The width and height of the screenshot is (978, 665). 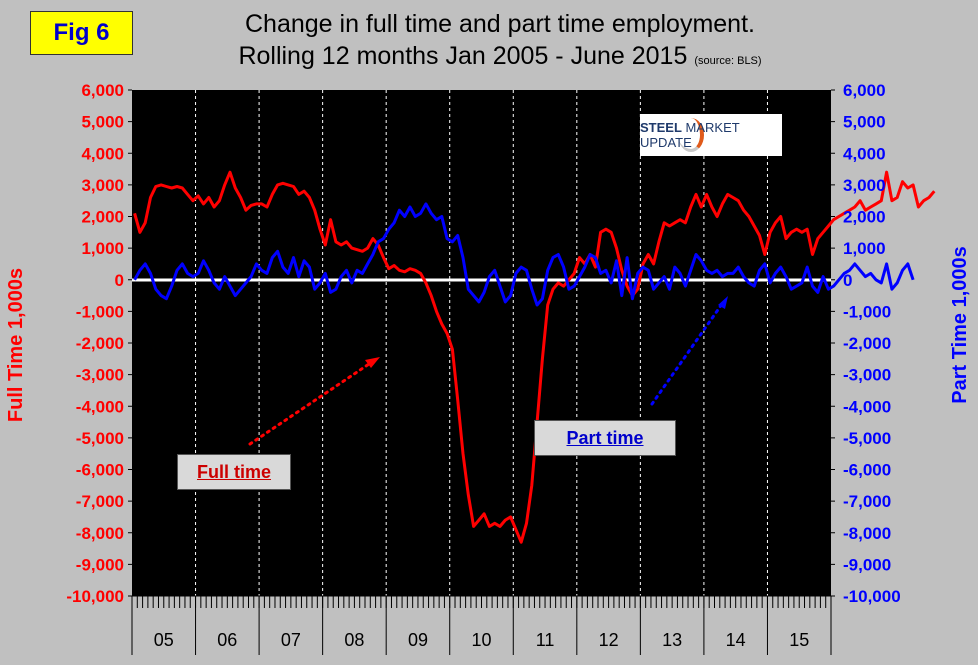 I want to click on title-line-2: Rolling 12 months Jan 2005 - June 2015, so click(x=463, y=56).